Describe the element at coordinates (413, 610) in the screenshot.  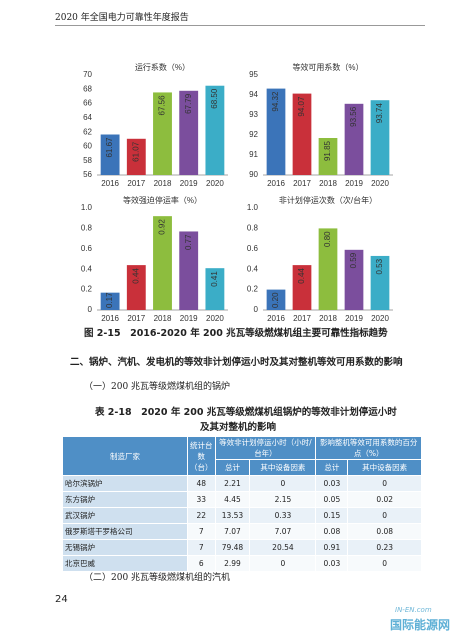
I see `watermark-site: IN-EN.com` at that location.